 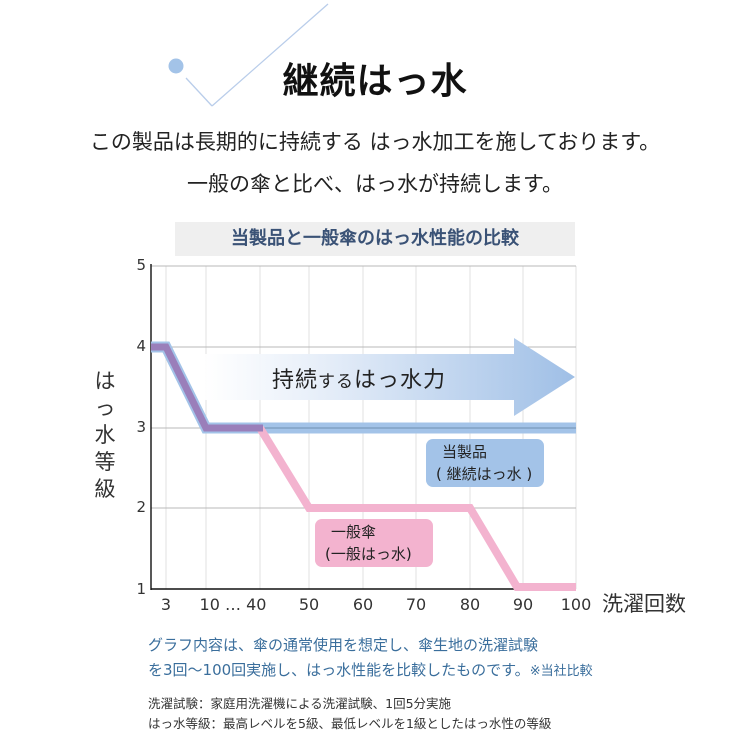 I want to click on x-axis-label: 洗濯回数, so click(x=644, y=604).